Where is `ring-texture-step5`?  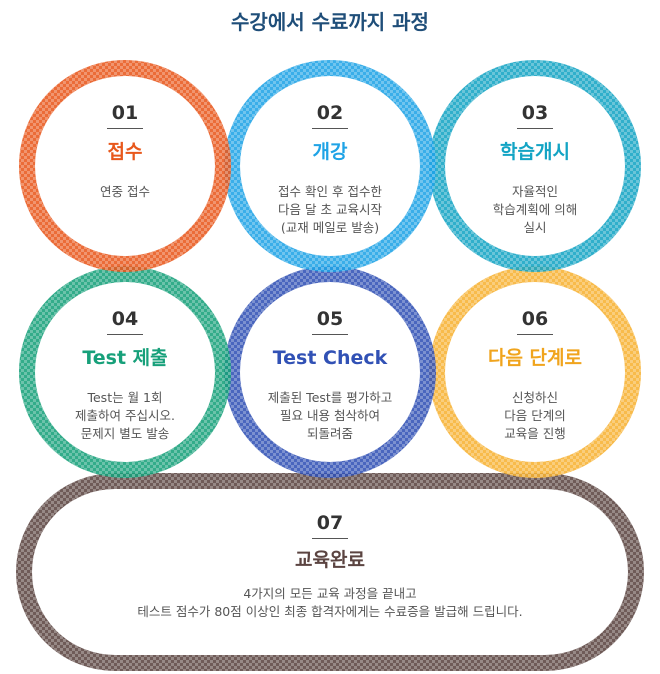 ring-texture-step5 is located at coordinates (330, 372).